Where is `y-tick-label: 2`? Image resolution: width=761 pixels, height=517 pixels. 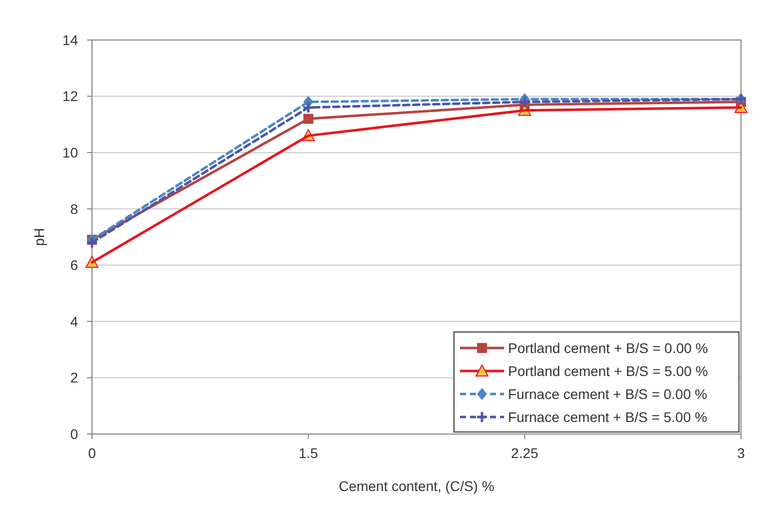 y-tick-label: 2 is located at coordinates (74, 378).